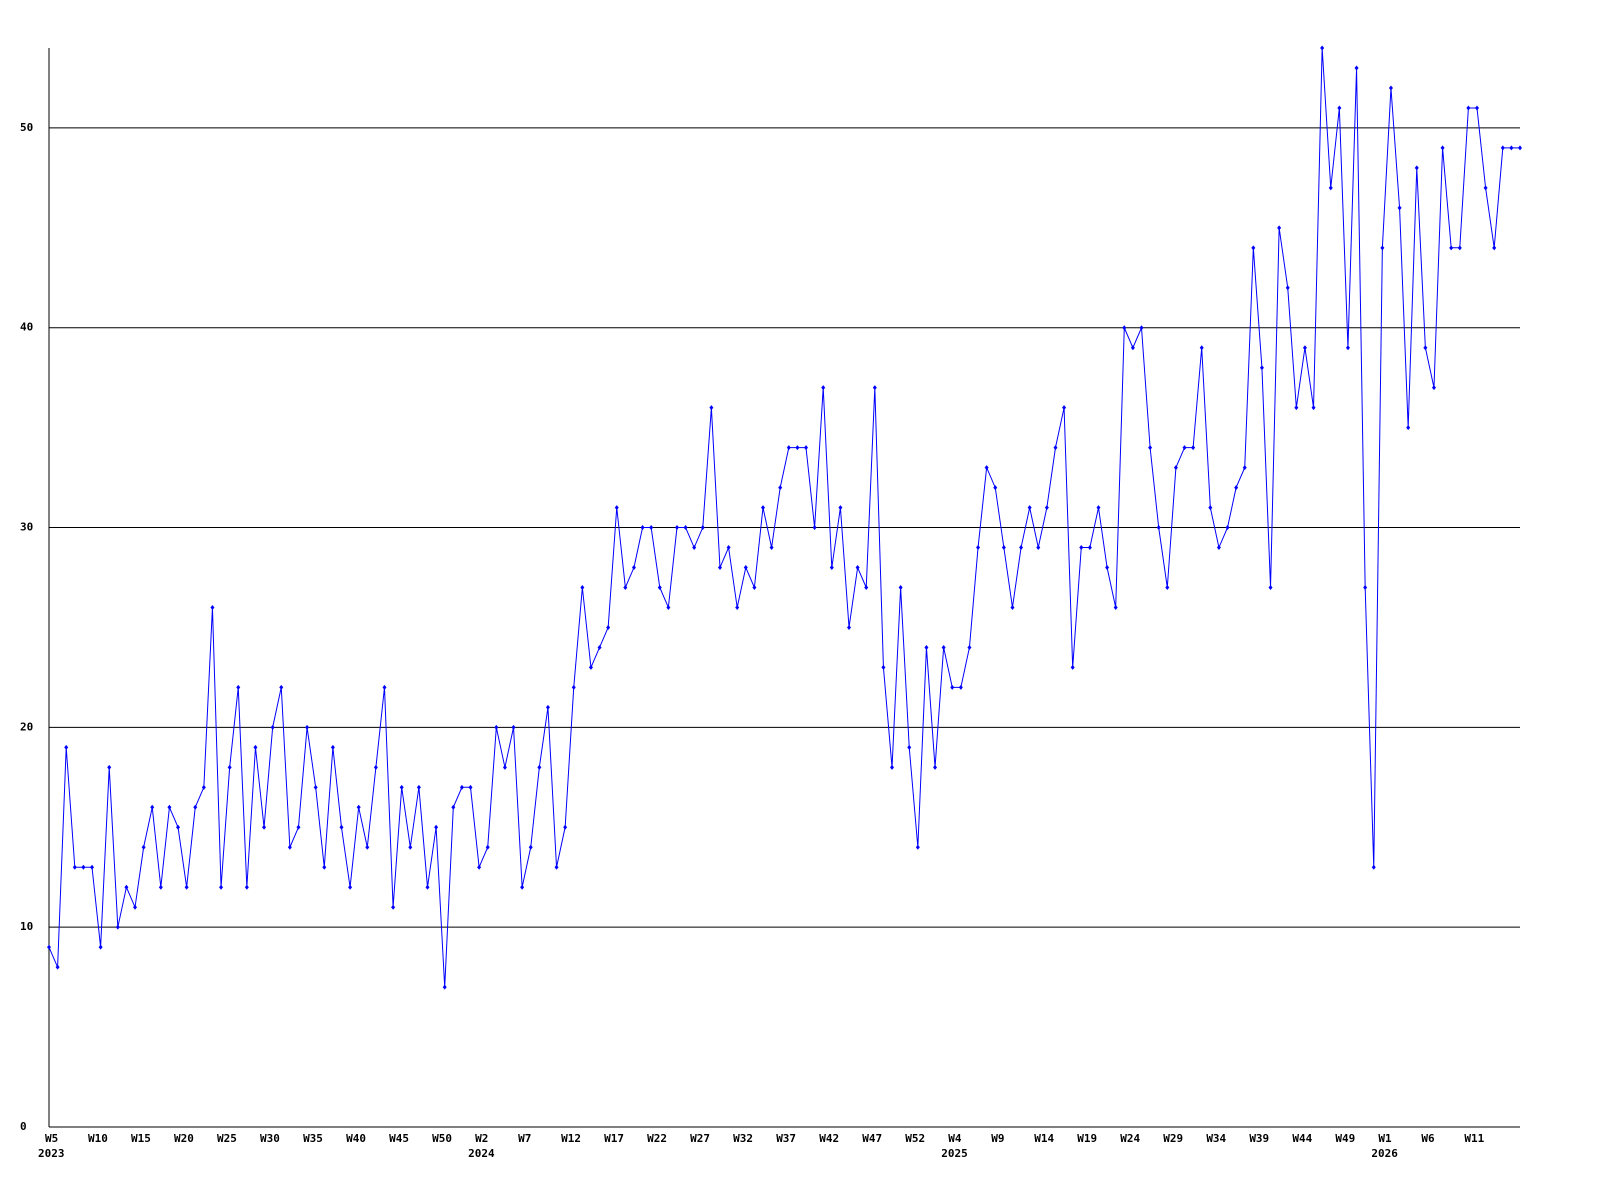 This screenshot has width=1600, height=1200. Describe the element at coordinates (1428, 1138) in the screenshot. I see `x-tick-label: W6` at that location.